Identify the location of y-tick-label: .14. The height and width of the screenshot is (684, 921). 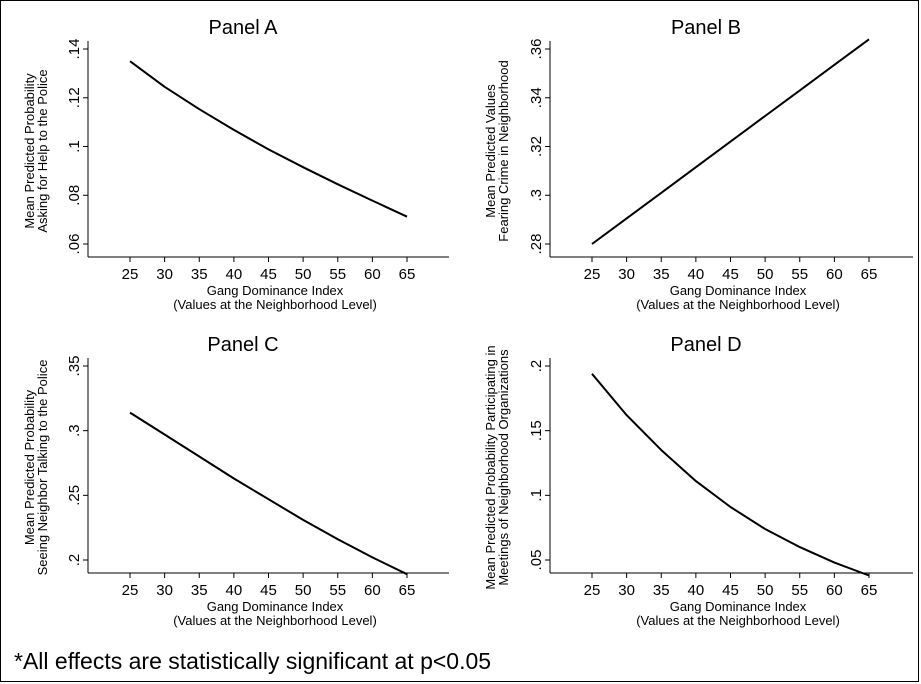
(74, 49).